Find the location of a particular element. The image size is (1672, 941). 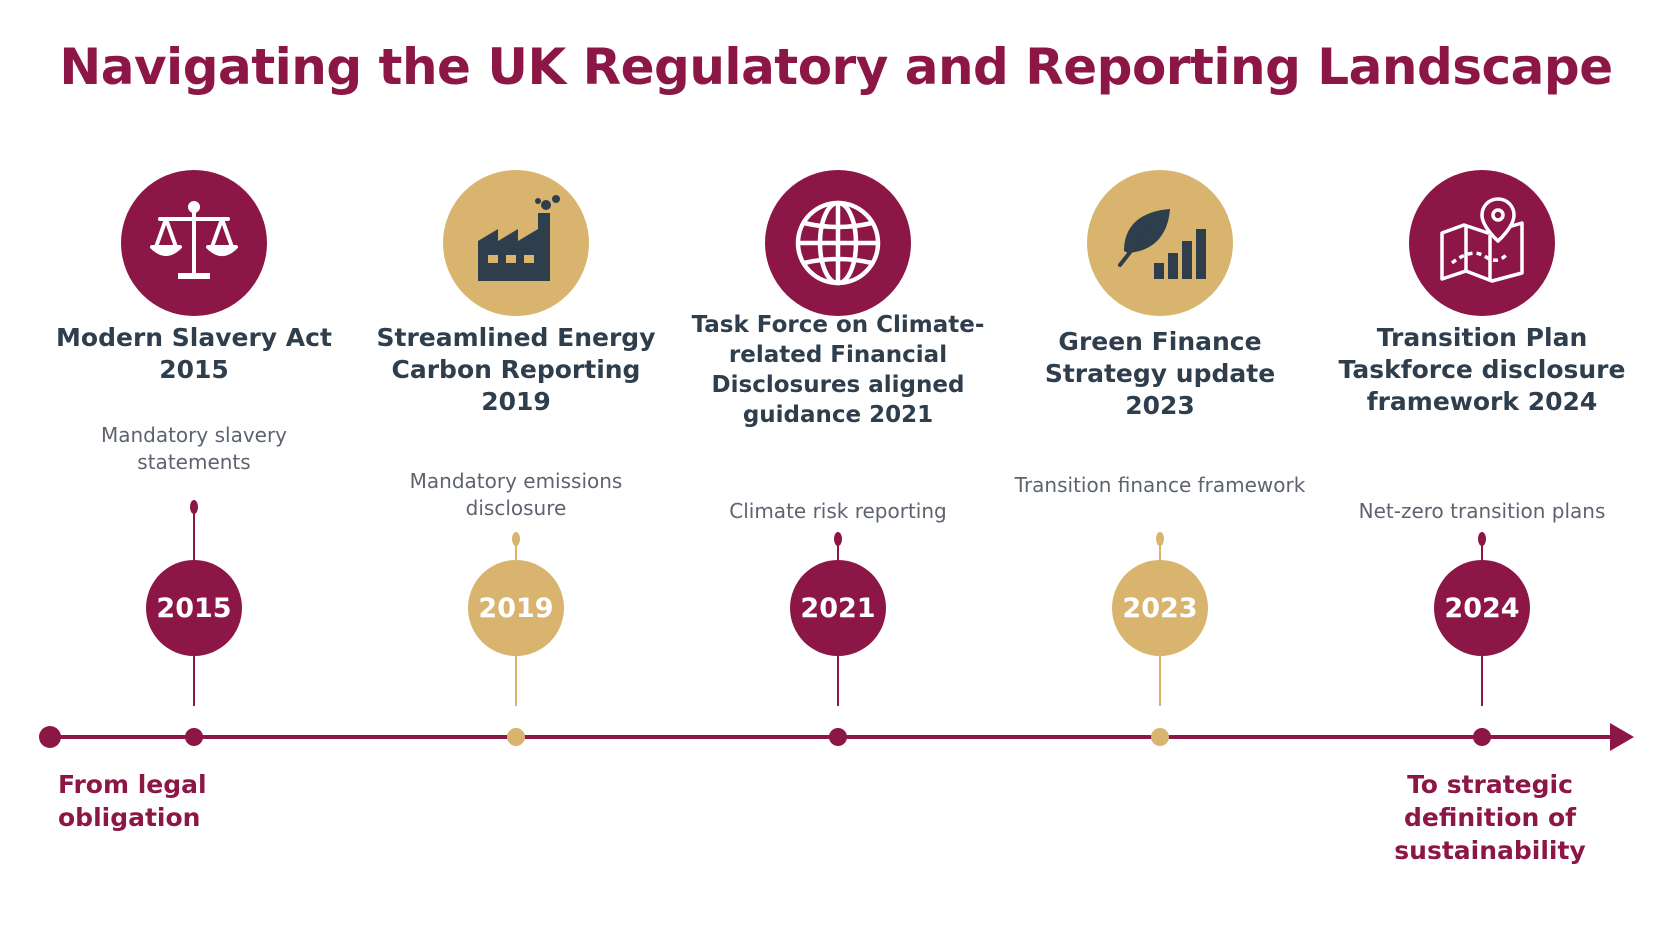

scales-of-justice-icon is located at coordinates (194, 243).